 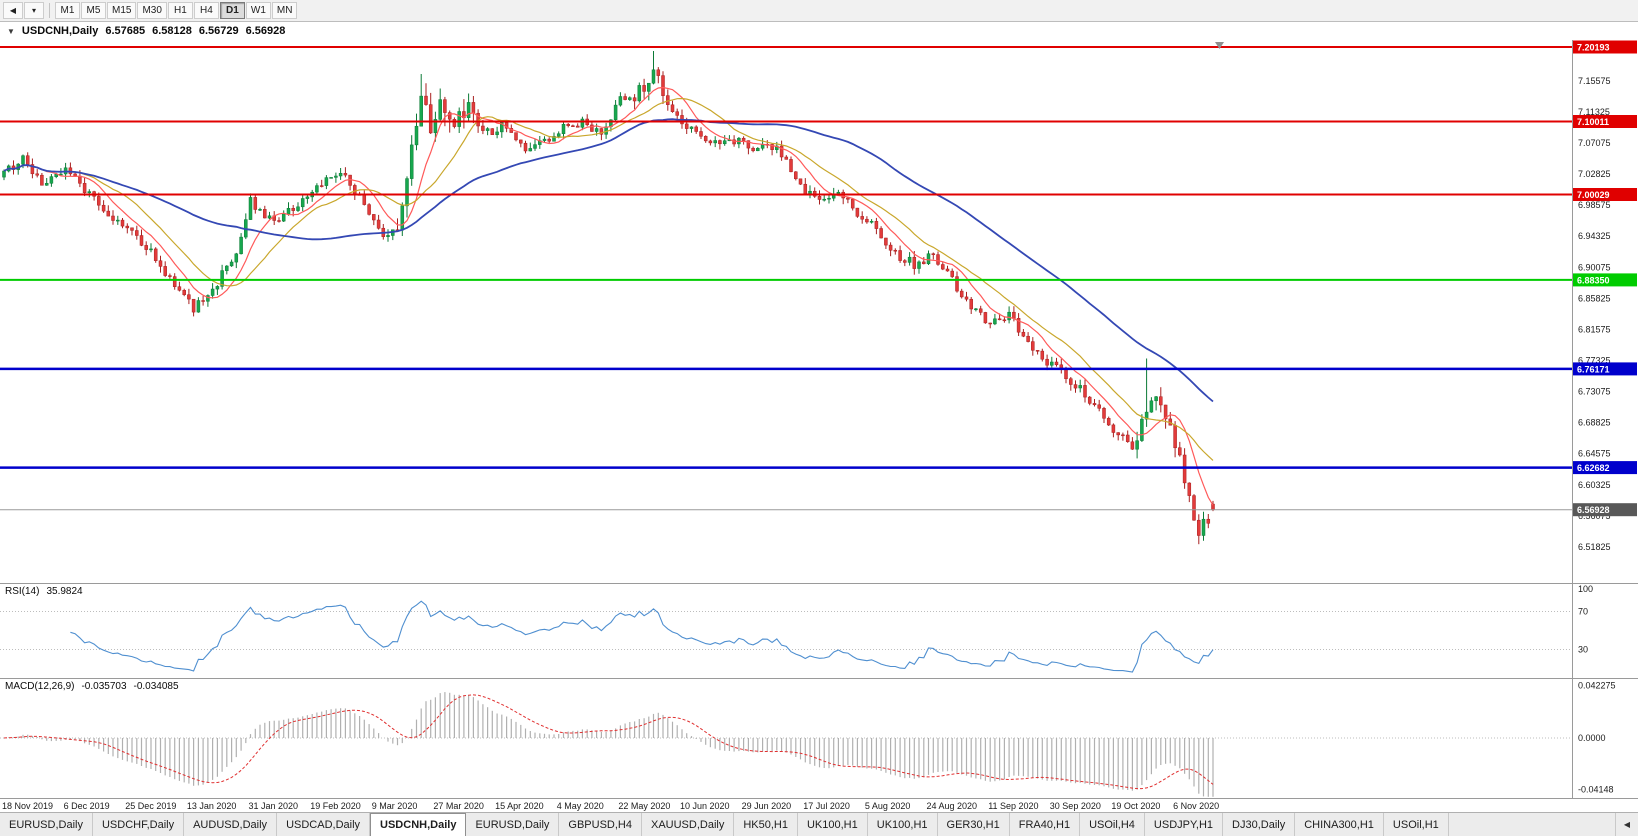 I want to click on macd-name: MACD(12,26,9), so click(x=40, y=686).